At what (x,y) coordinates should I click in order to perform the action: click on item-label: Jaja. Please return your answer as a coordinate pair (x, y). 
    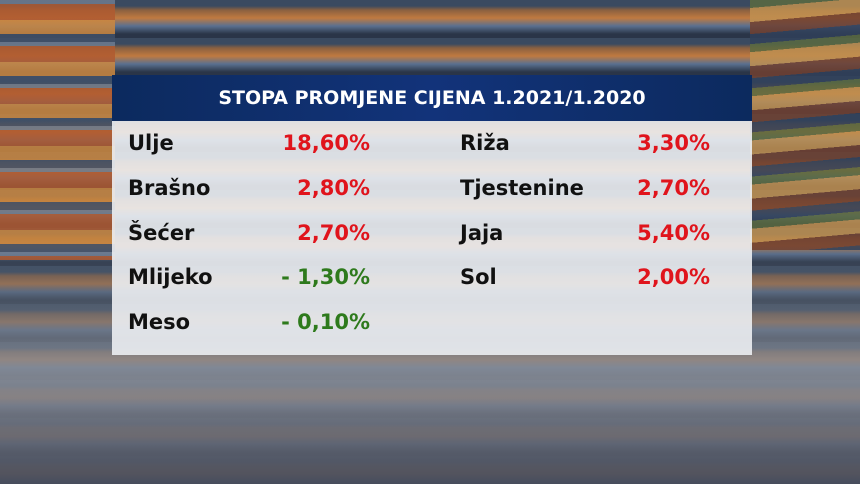
    Looking at the image, I should click on (482, 233).